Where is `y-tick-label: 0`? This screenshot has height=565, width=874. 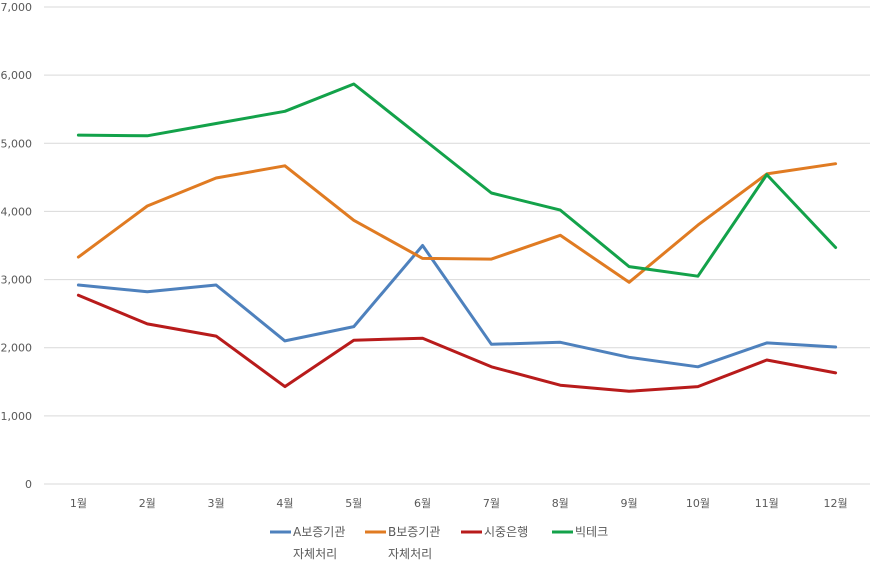 y-tick-label: 0 is located at coordinates (28, 484).